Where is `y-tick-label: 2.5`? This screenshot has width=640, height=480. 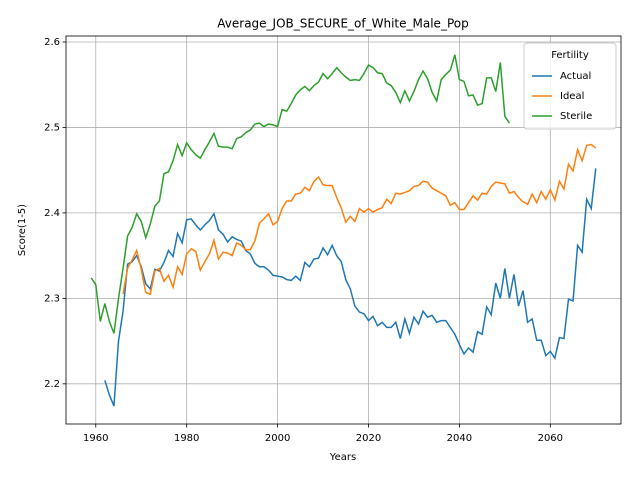
y-tick-label: 2.5 is located at coordinates (52, 127).